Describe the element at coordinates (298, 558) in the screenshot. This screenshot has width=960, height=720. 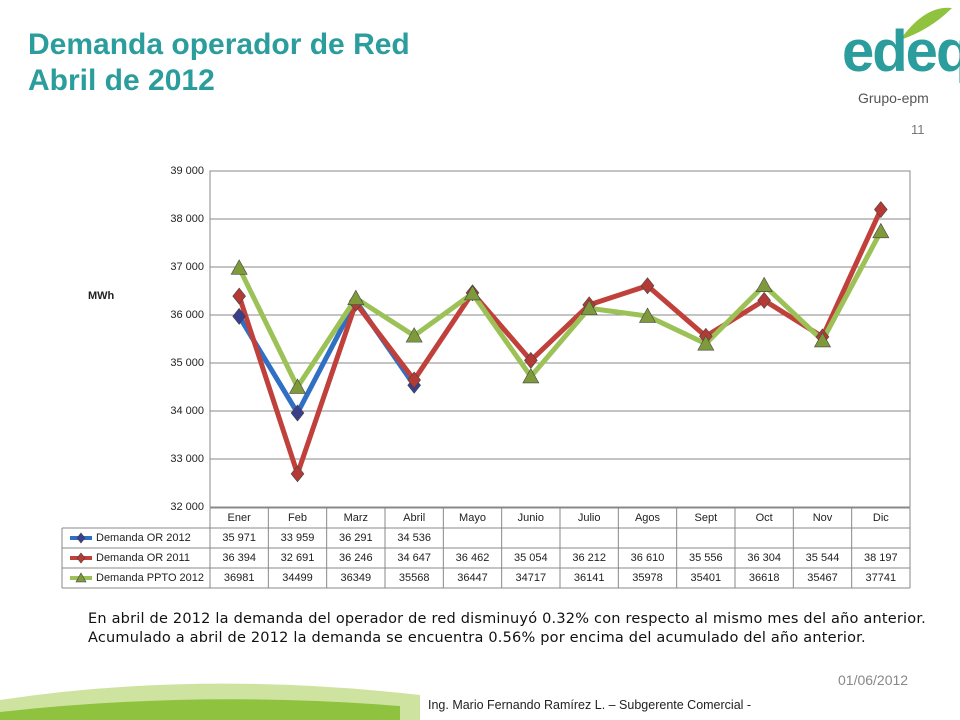
I see `table-value: 32 691` at that location.